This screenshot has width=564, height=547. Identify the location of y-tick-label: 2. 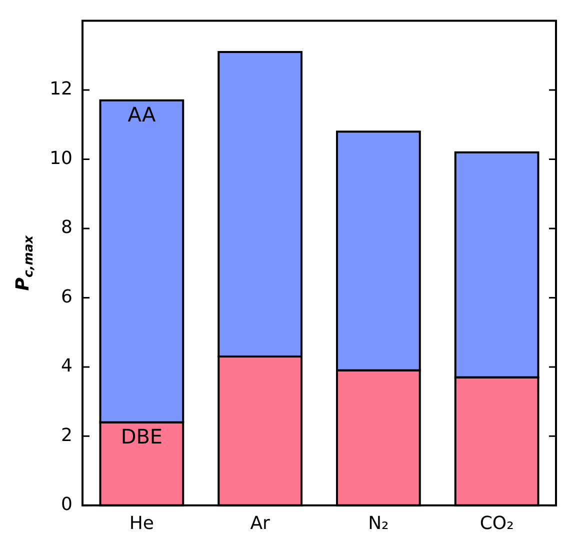
(67, 435).